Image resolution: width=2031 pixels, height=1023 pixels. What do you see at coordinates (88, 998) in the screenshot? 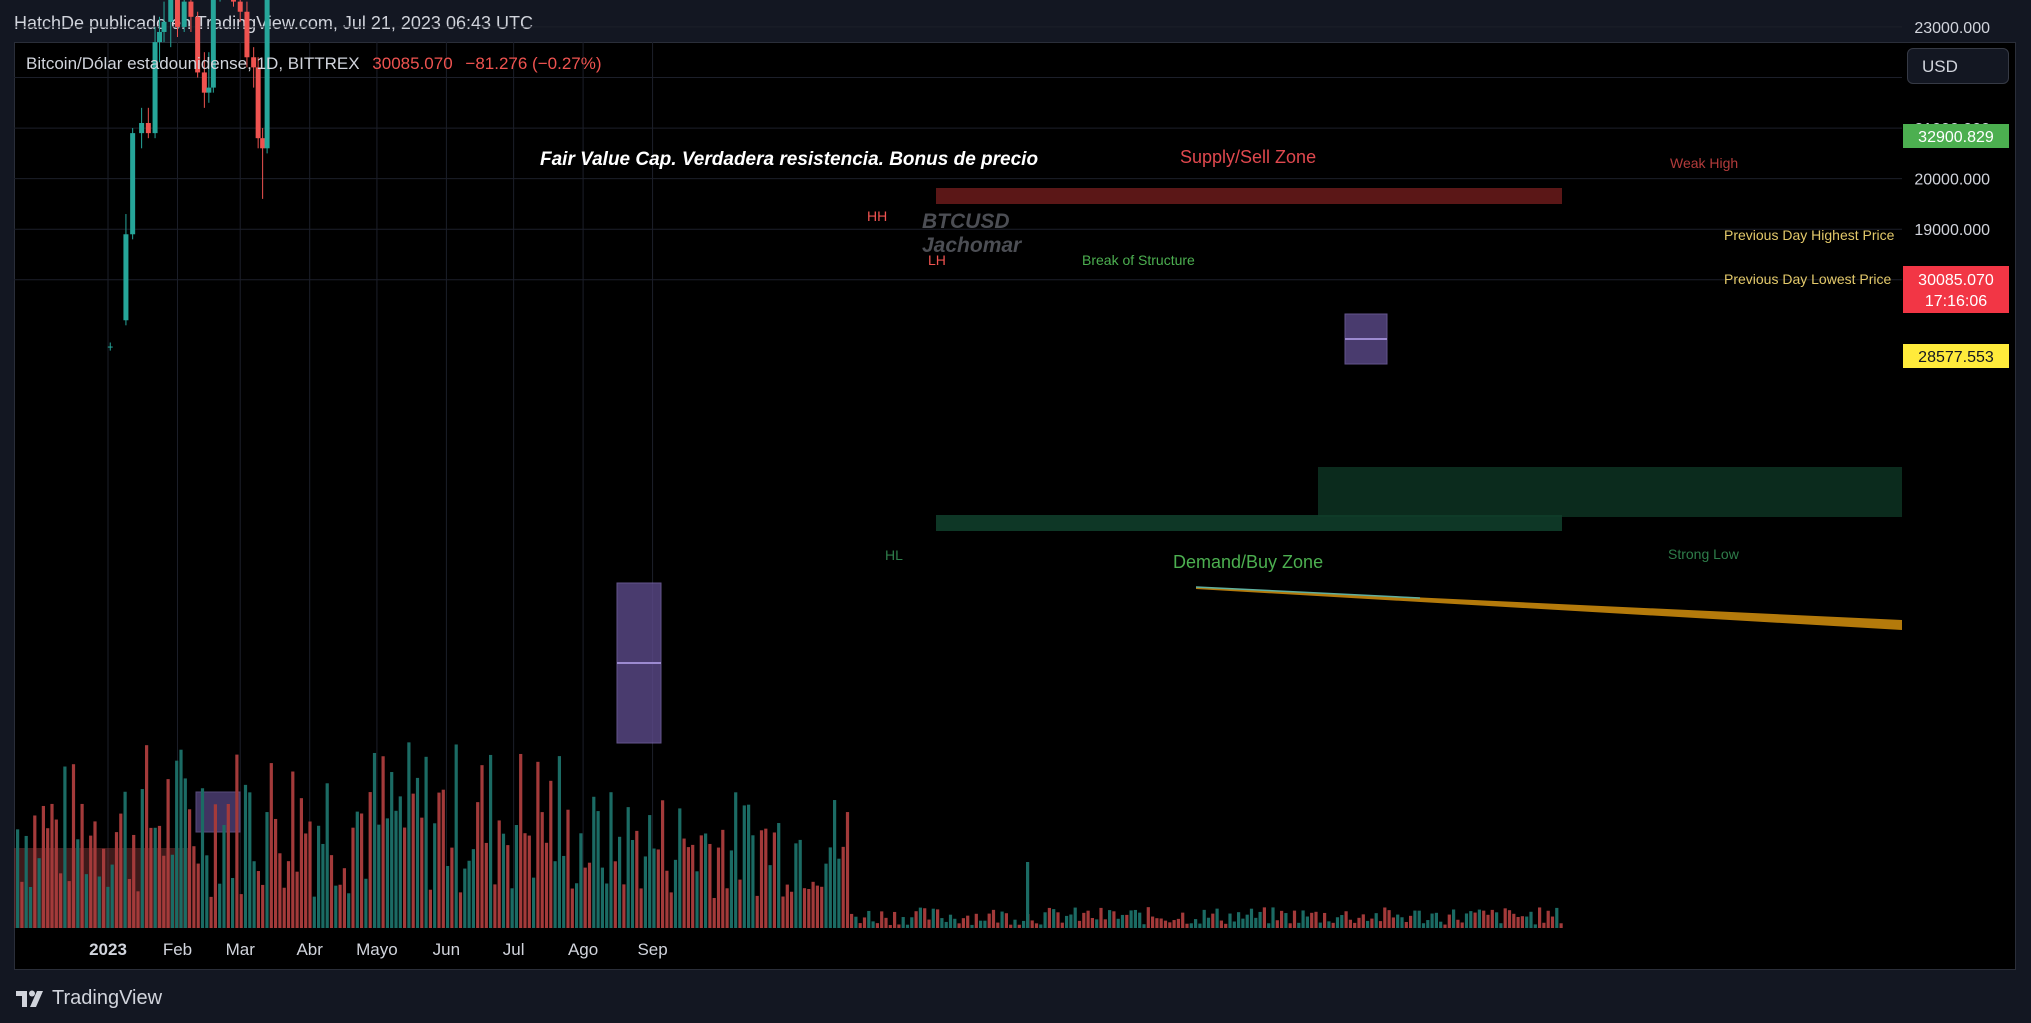
I see `tradingview-logo: TradingView` at bounding box center [88, 998].